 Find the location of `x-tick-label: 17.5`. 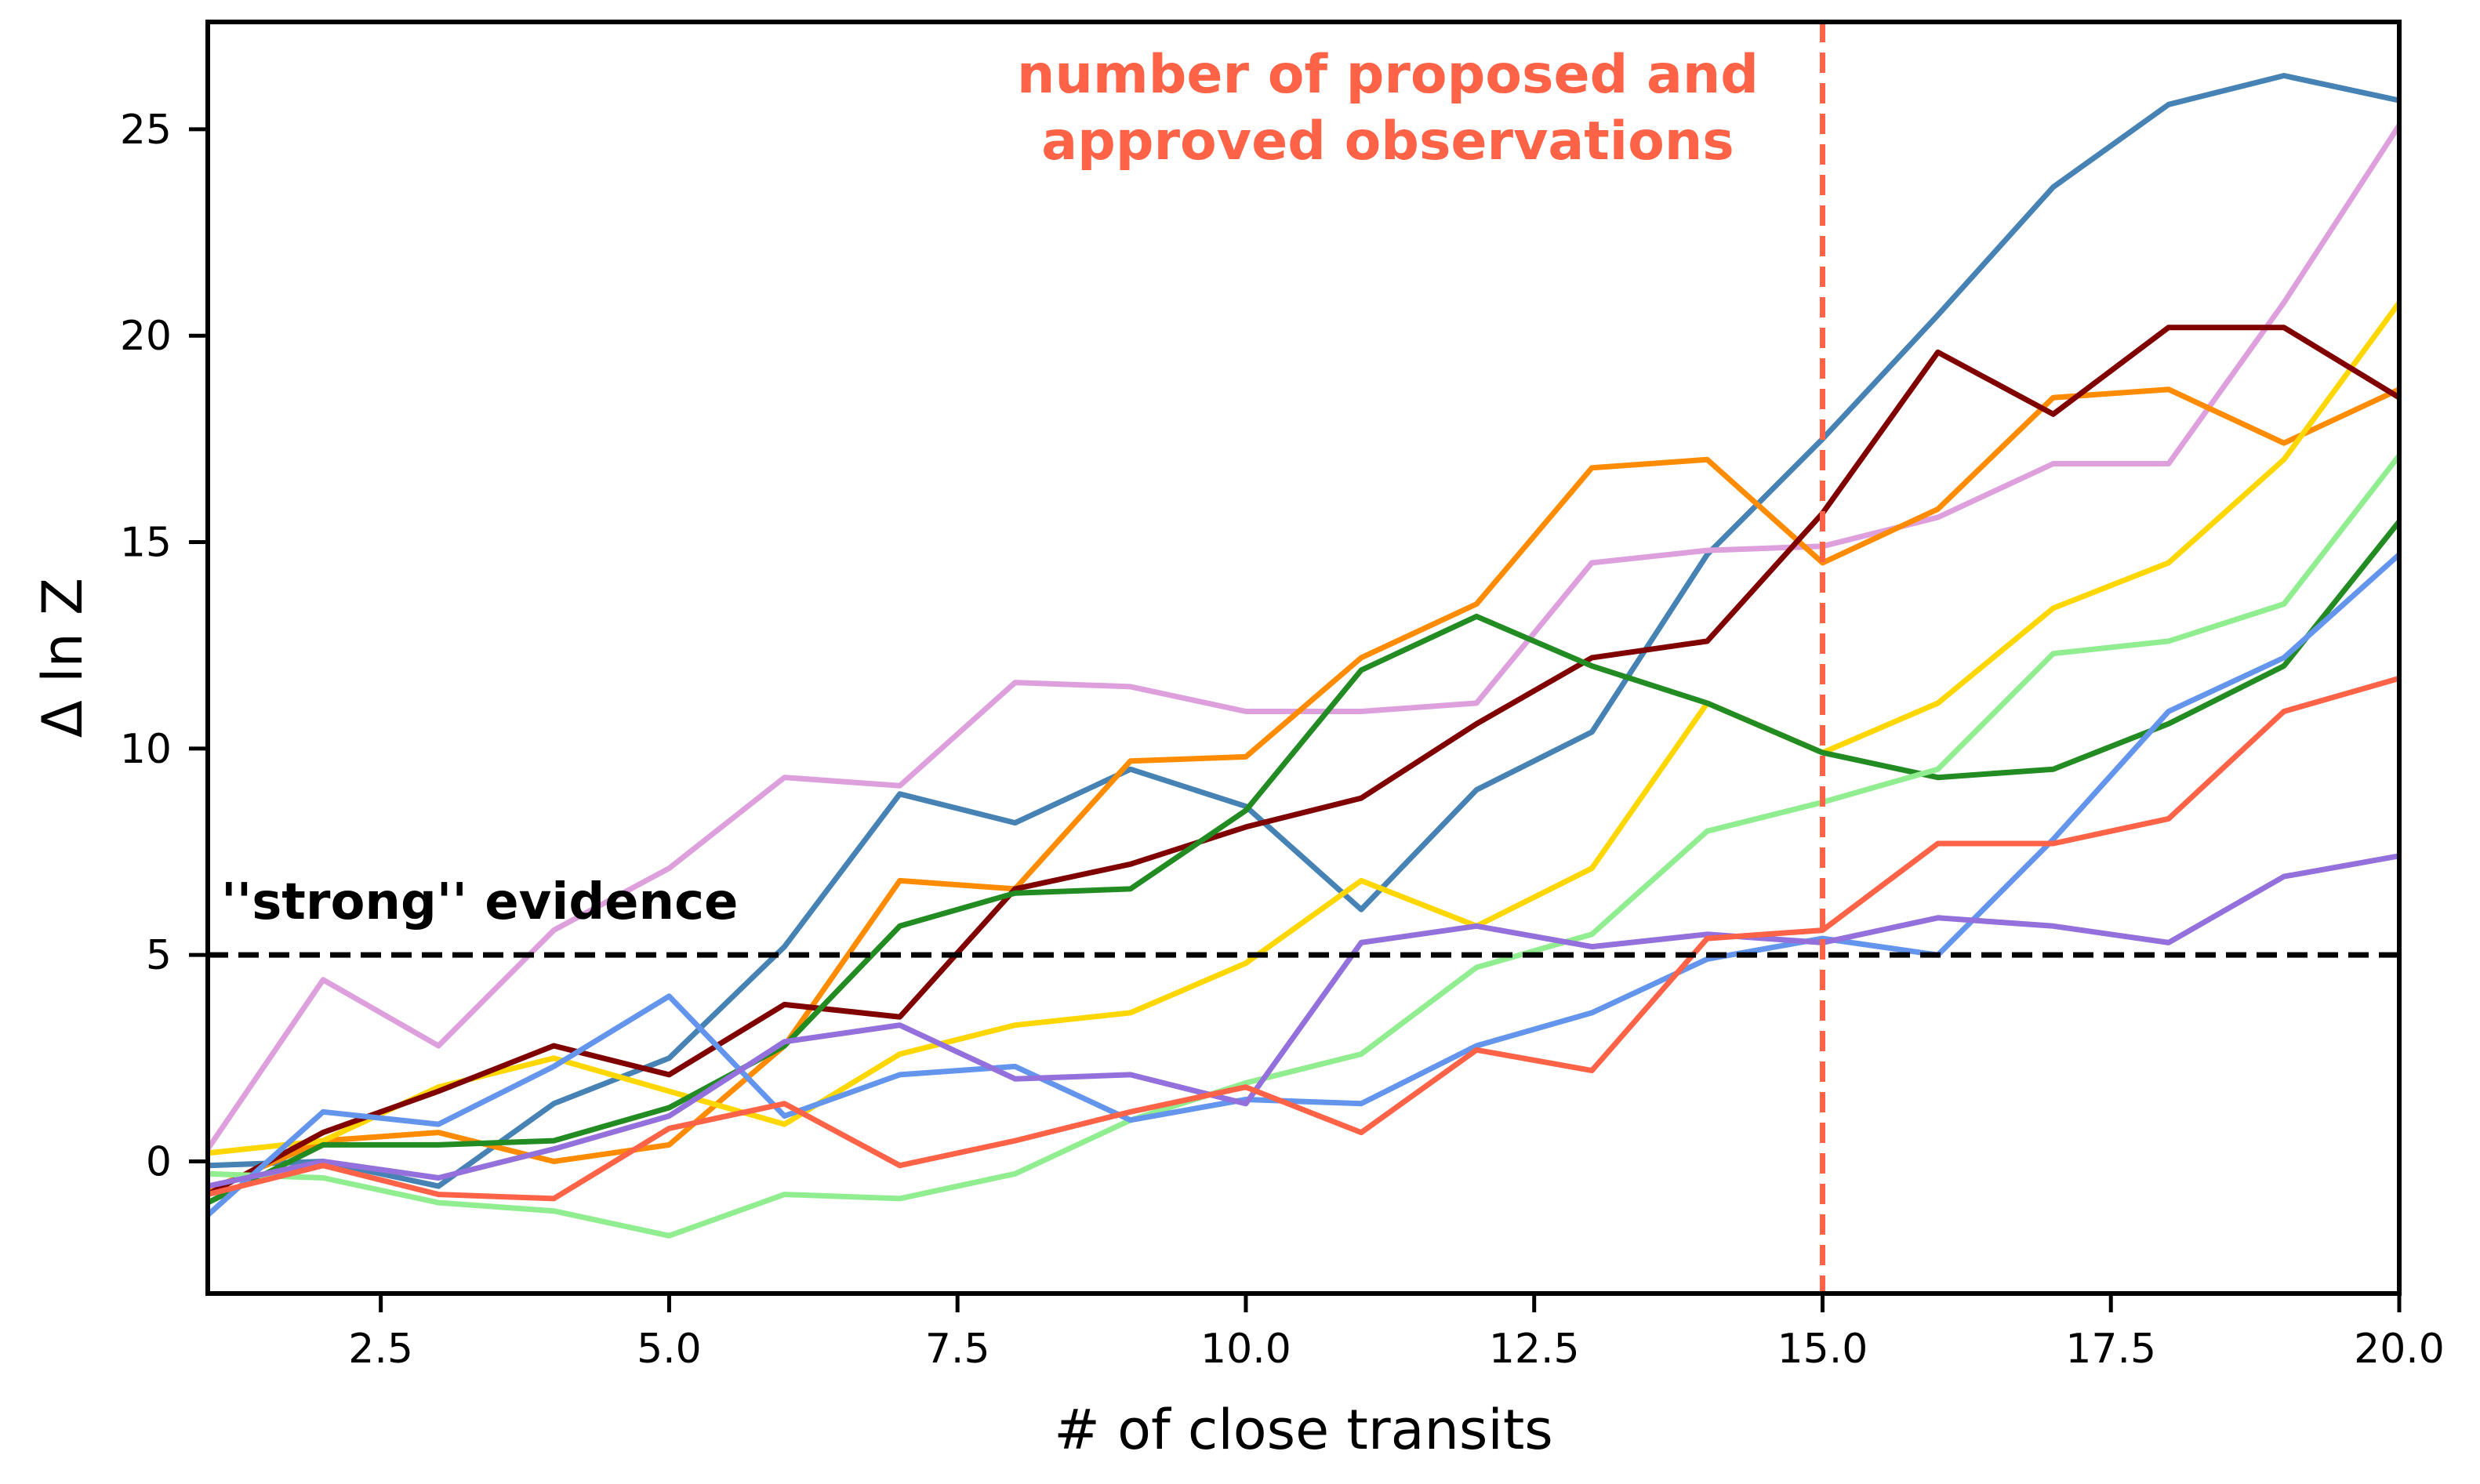

x-tick-label: 17.5 is located at coordinates (2111, 1349).